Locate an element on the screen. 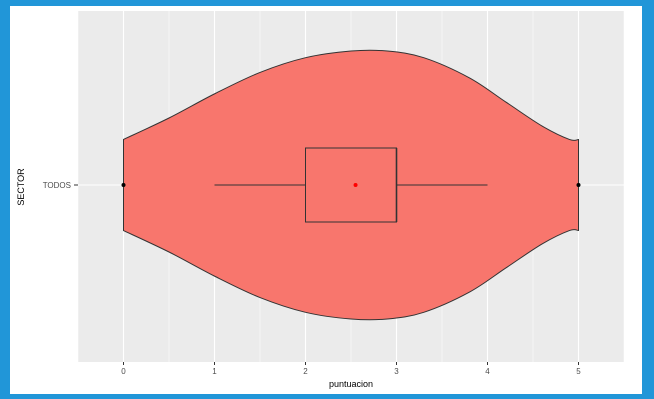 Image resolution: width=654 pixels, height=399 pixels. x-tick-label: 0 is located at coordinates (123, 371).